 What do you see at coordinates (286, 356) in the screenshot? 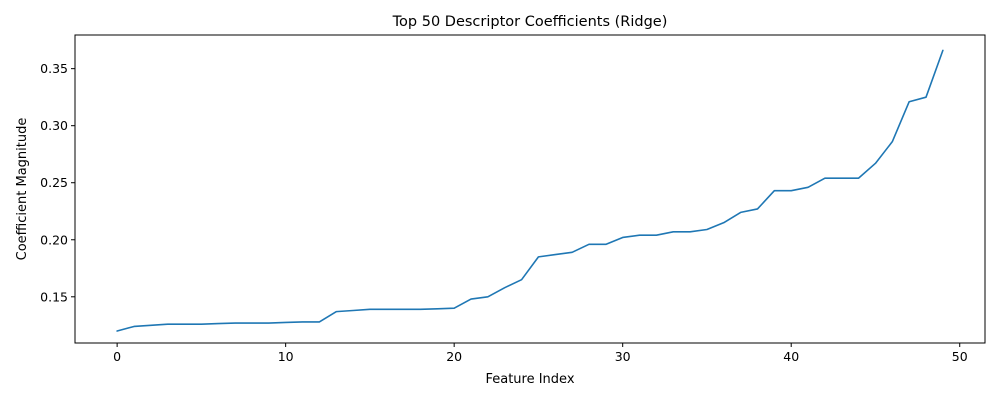
I see `x-tick-label: 10` at bounding box center [286, 356].